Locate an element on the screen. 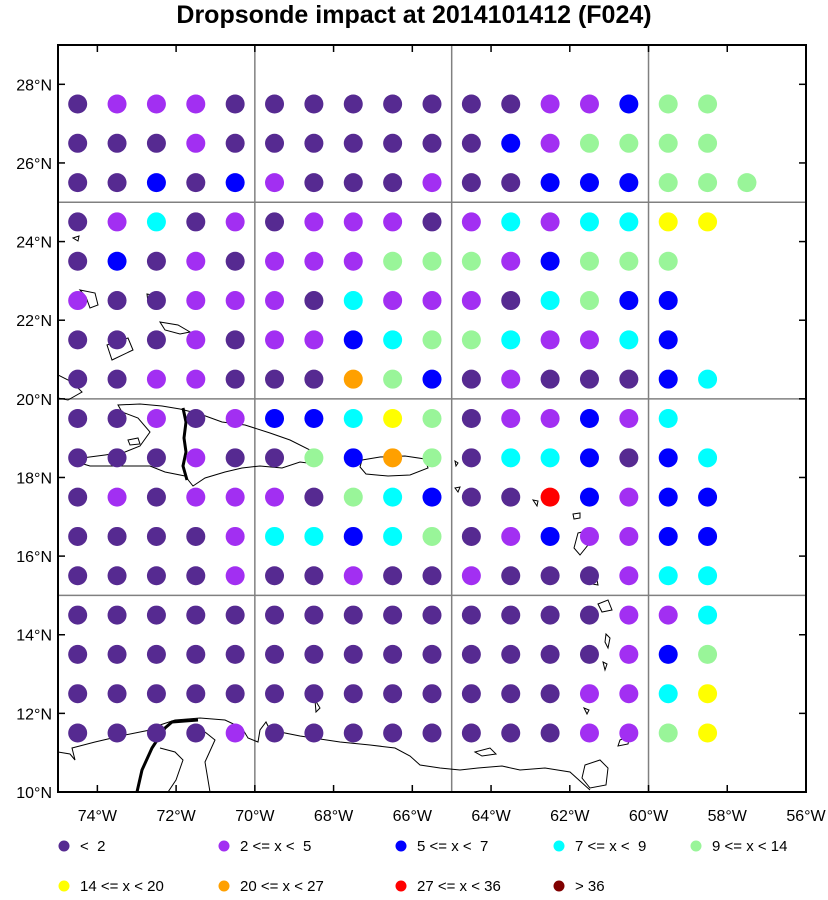 Image resolution: width=828 pixels, height=900 pixels. x-tick-label: 66°W is located at coordinates (413, 816).